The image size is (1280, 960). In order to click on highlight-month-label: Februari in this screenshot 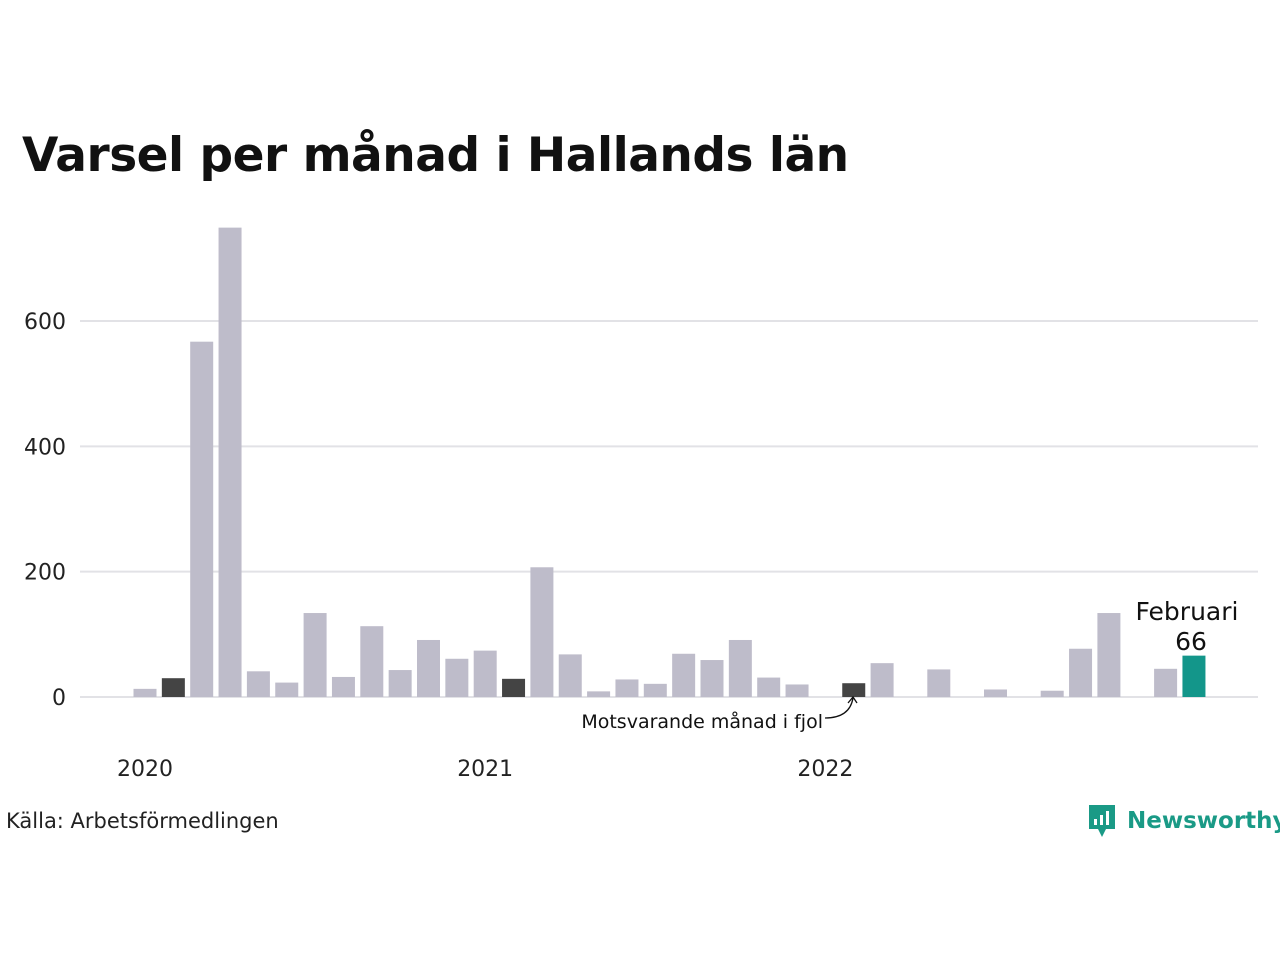, I will do `click(1187, 611)`.